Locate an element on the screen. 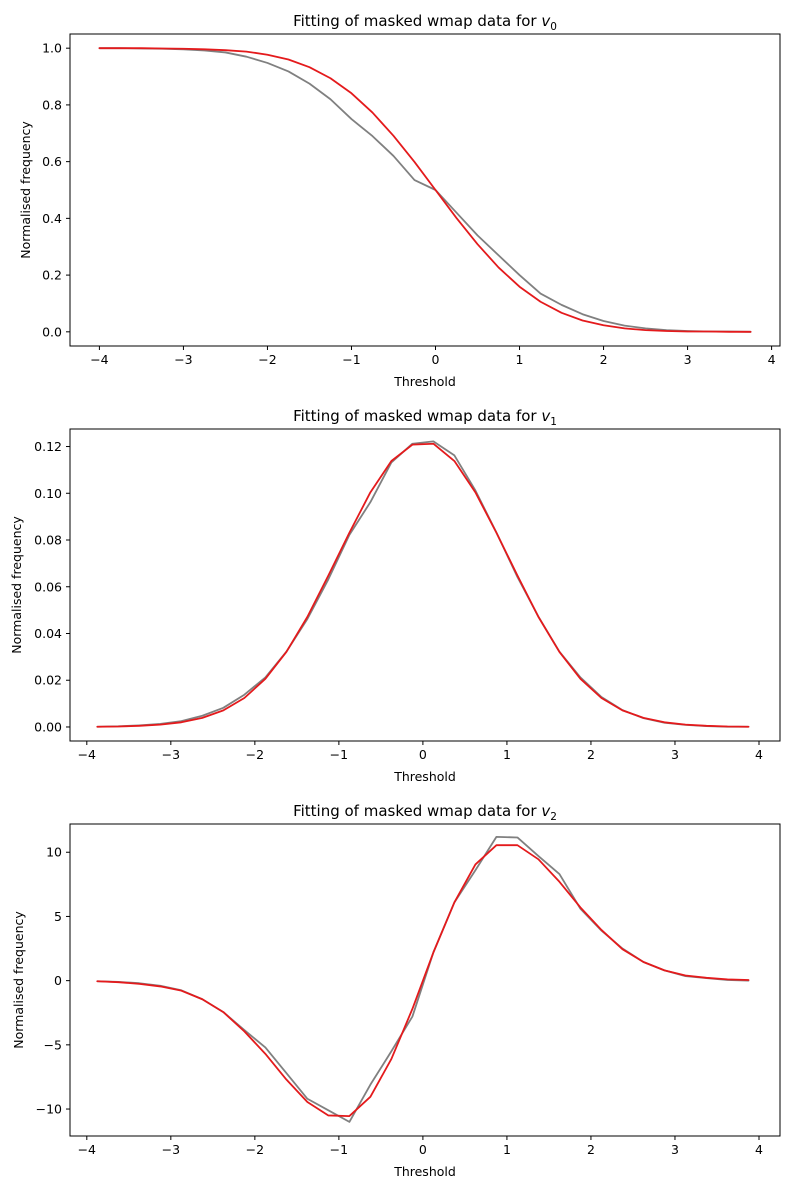  y-tick-label: 0.02 is located at coordinates (48, 680).